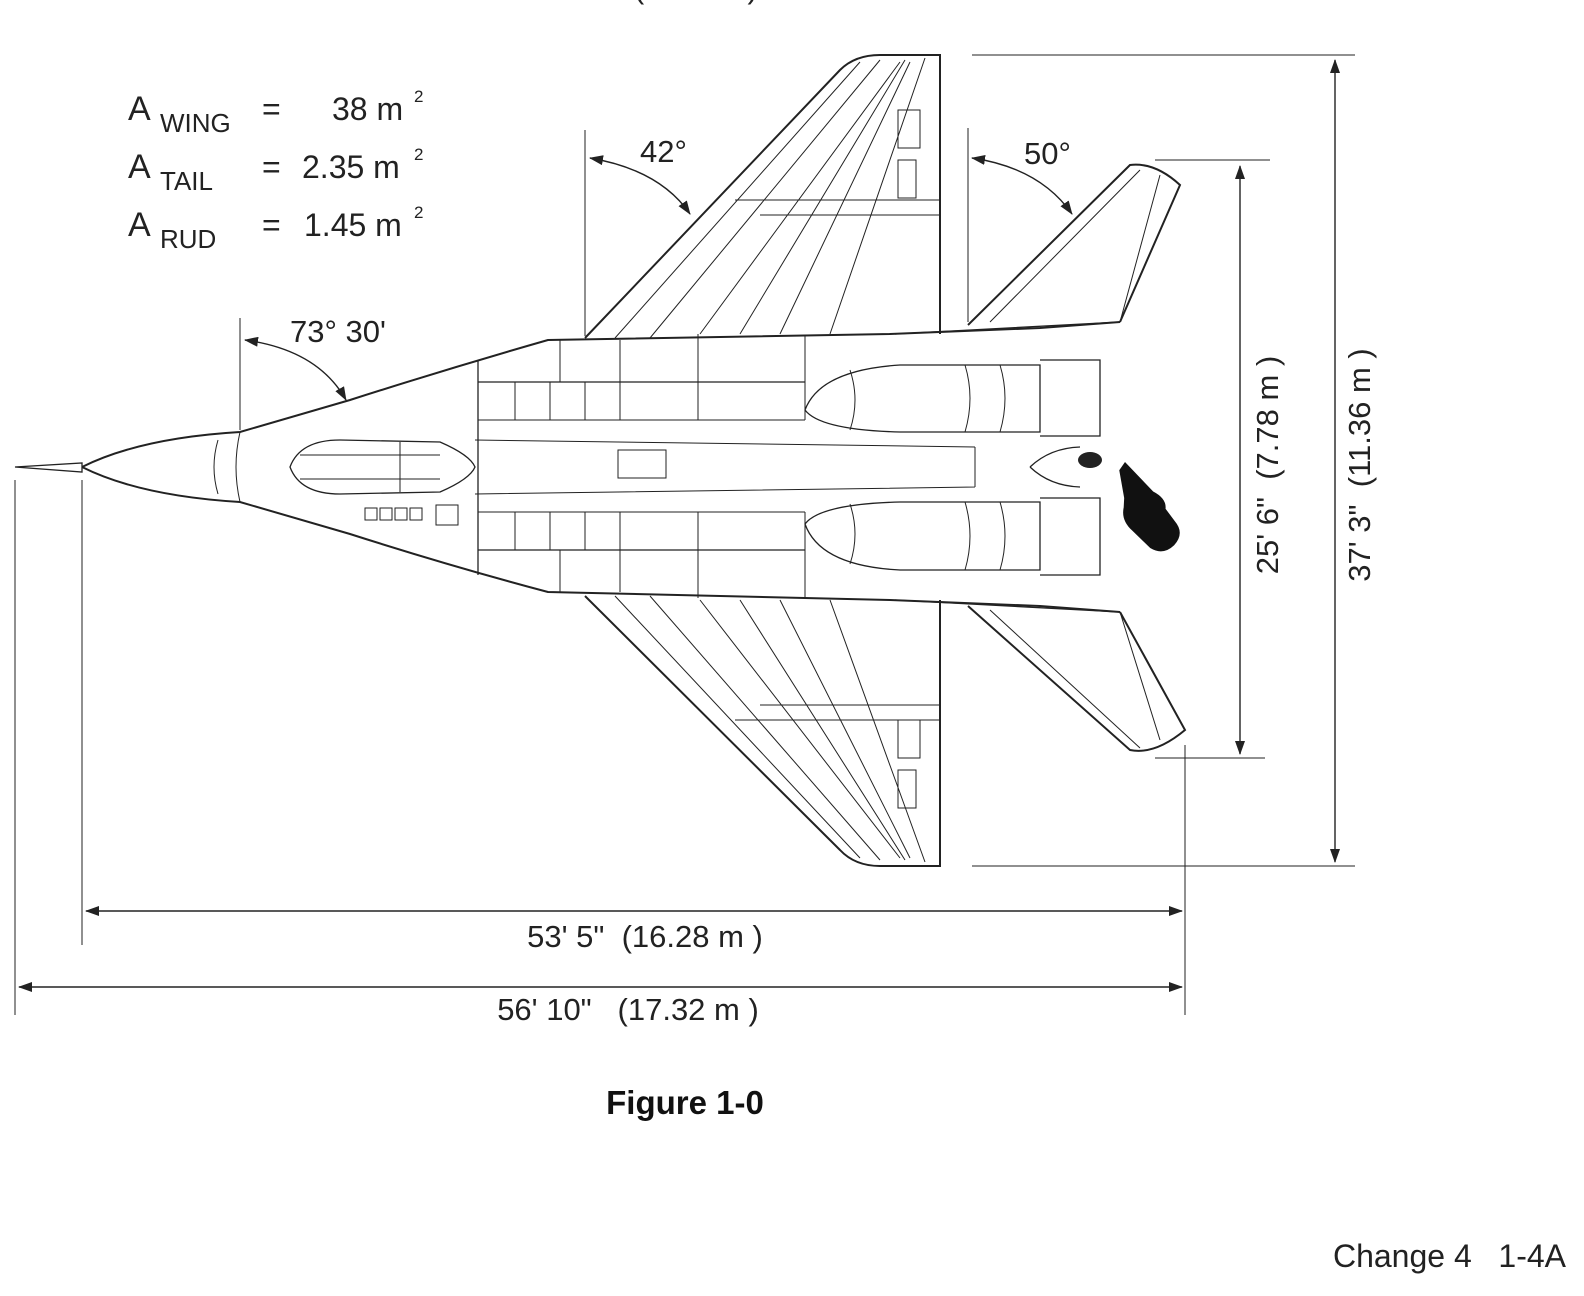 The image size is (1584, 1296). What do you see at coordinates (418, 96) in the screenshot?
I see `area-wing-exponent: 2` at bounding box center [418, 96].